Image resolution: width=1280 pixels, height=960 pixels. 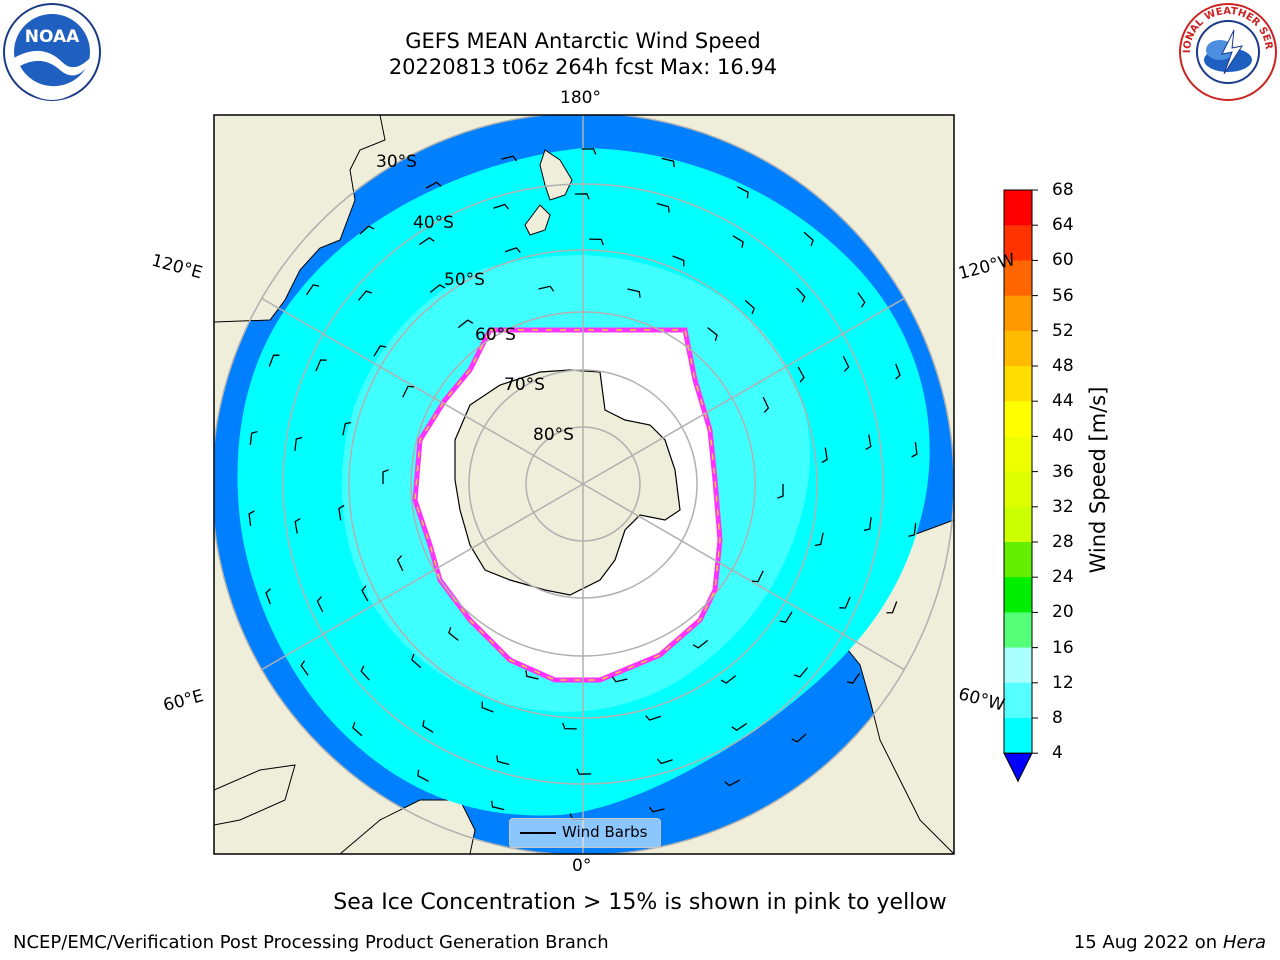 I want to click on lat-label-70s: 70°S, so click(x=524, y=385).